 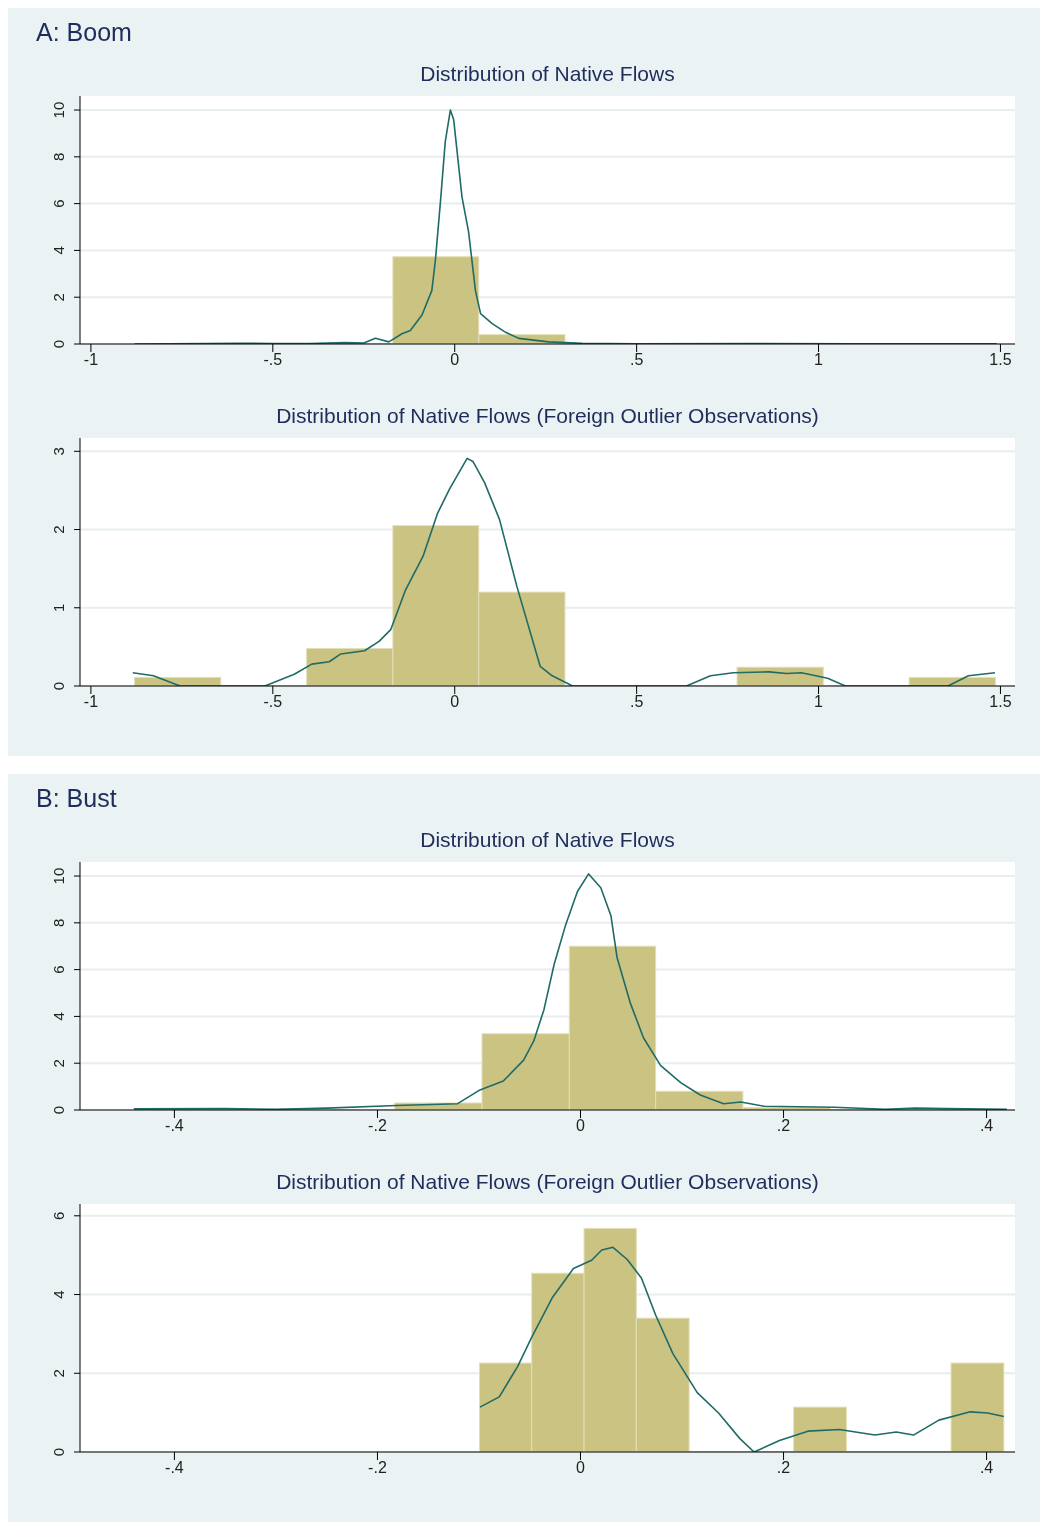 What do you see at coordinates (84, 33) in the screenshot?
I see `text: A: Boom` at bounding box center [84, 33].